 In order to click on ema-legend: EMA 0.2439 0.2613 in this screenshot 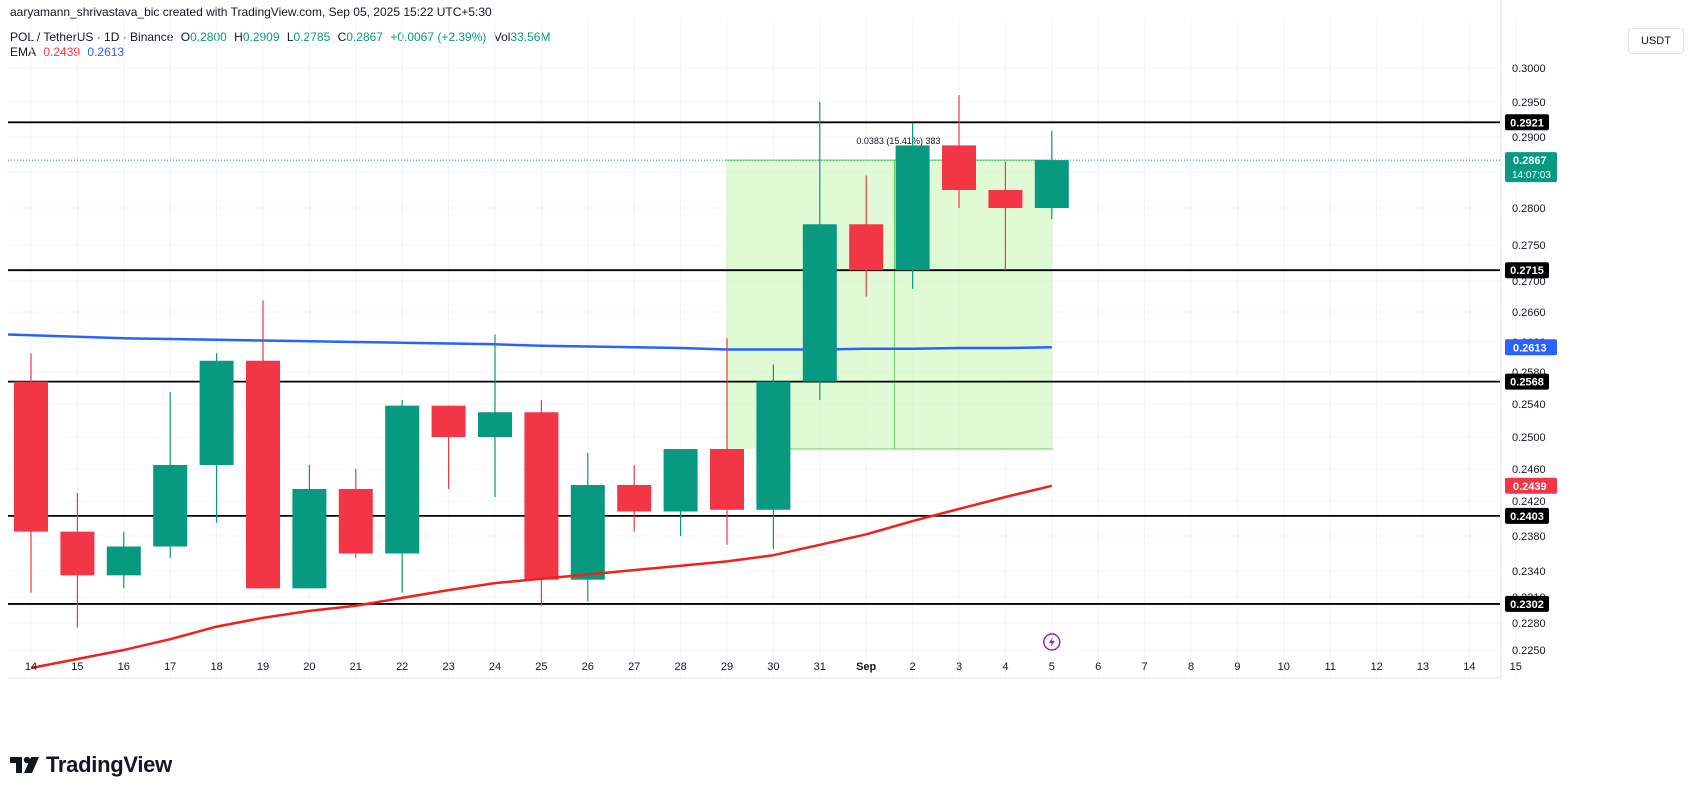, I will do `click(67, 52)`.